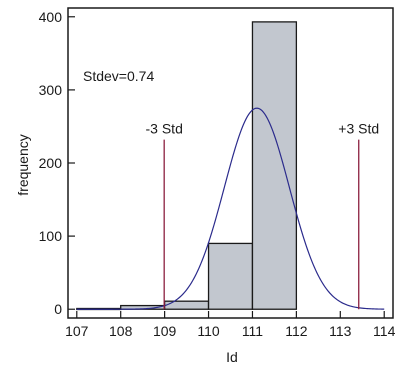  What do you see at coordinates (51, 236) in the screenshot?
I see `y-tick-label-1: 100` at bounding box center [51, 236].